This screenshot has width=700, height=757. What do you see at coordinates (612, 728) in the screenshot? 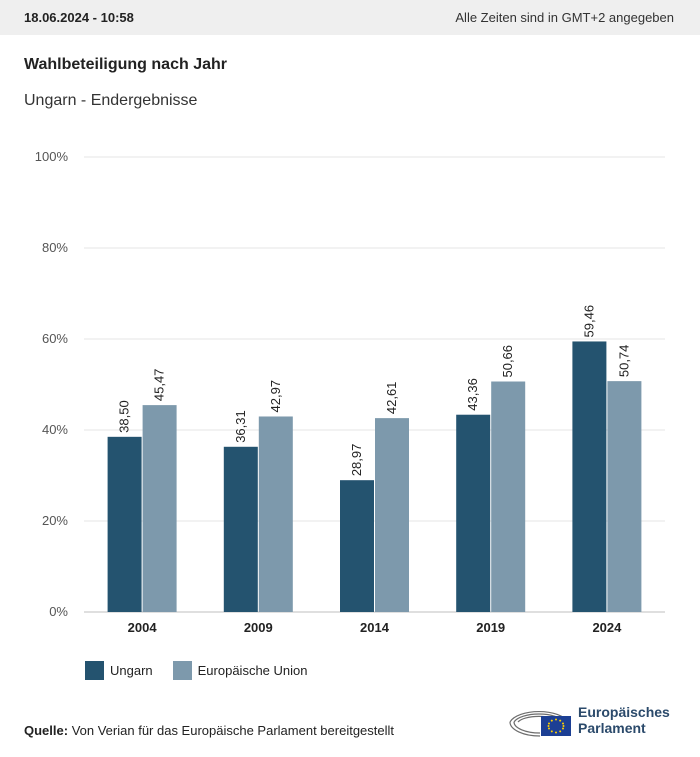
I see `logo-line-2: Parlament` at bounding box center [612, 728].